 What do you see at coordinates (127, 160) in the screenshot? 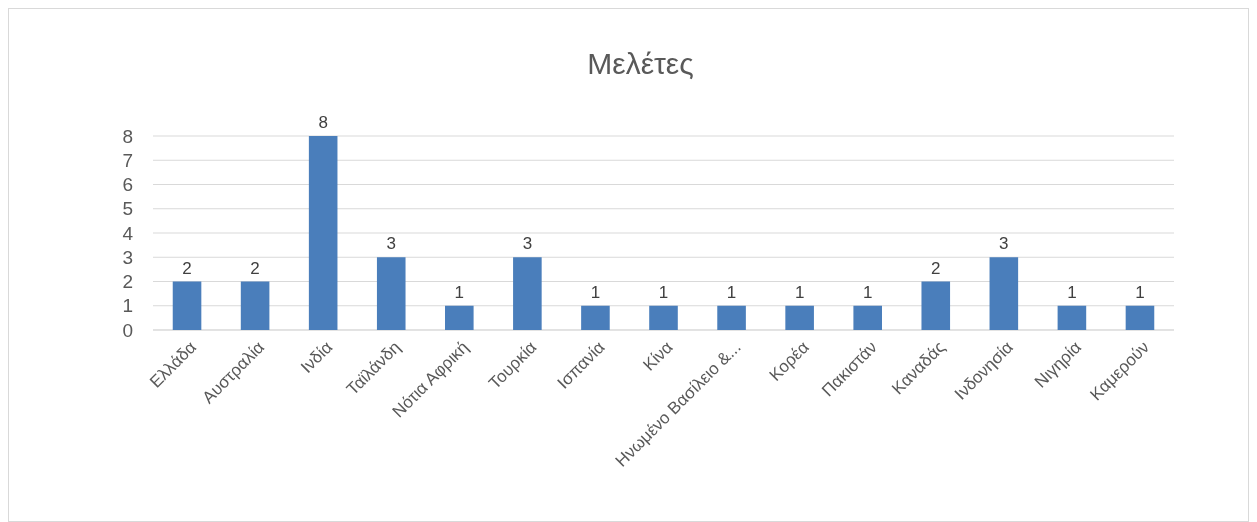
I see `y-tick-label: 7` at bounding box center [127, 160].